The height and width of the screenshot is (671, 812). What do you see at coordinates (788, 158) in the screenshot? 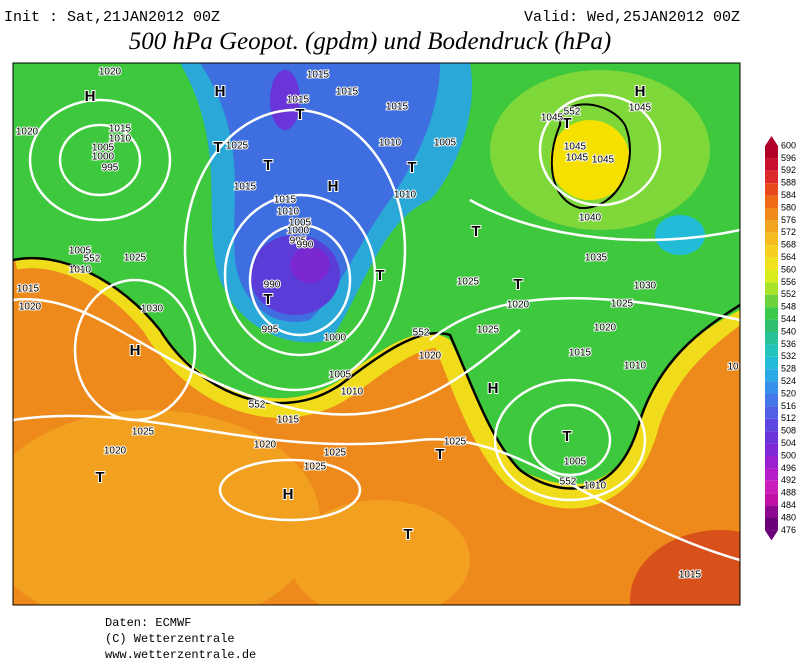
I see `colorbar-label: 596` at bounding box center [788, 158].